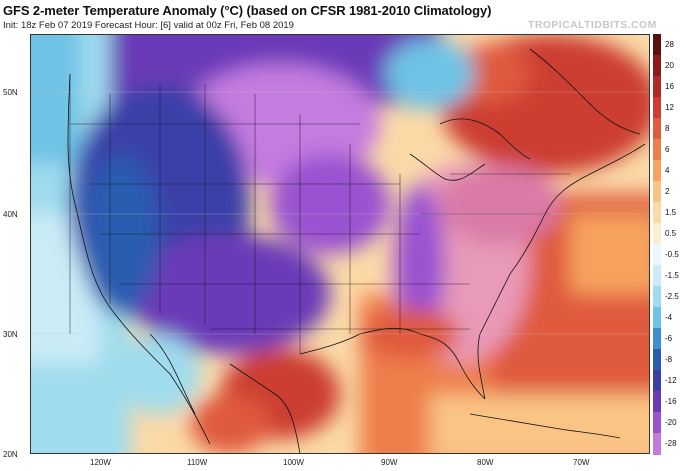 Image resolution: width=687 pixels, height=471 pixels. I want to click on legend-label: -0.5, so click(672, 254).